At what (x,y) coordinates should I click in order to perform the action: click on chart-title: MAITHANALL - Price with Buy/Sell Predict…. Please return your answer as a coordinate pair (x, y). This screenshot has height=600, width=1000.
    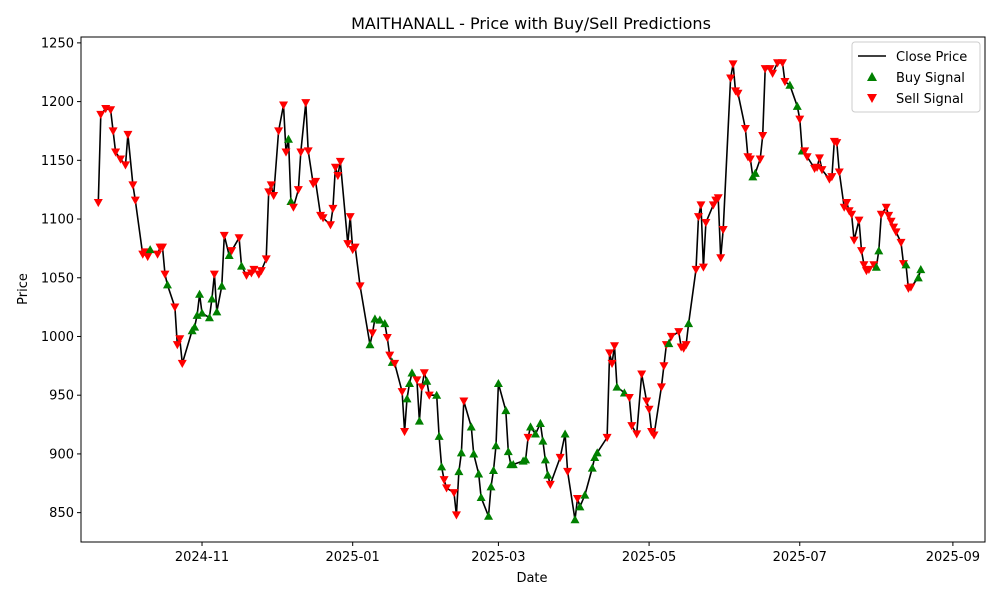
    Looking at the image, I should click on (531, 23).